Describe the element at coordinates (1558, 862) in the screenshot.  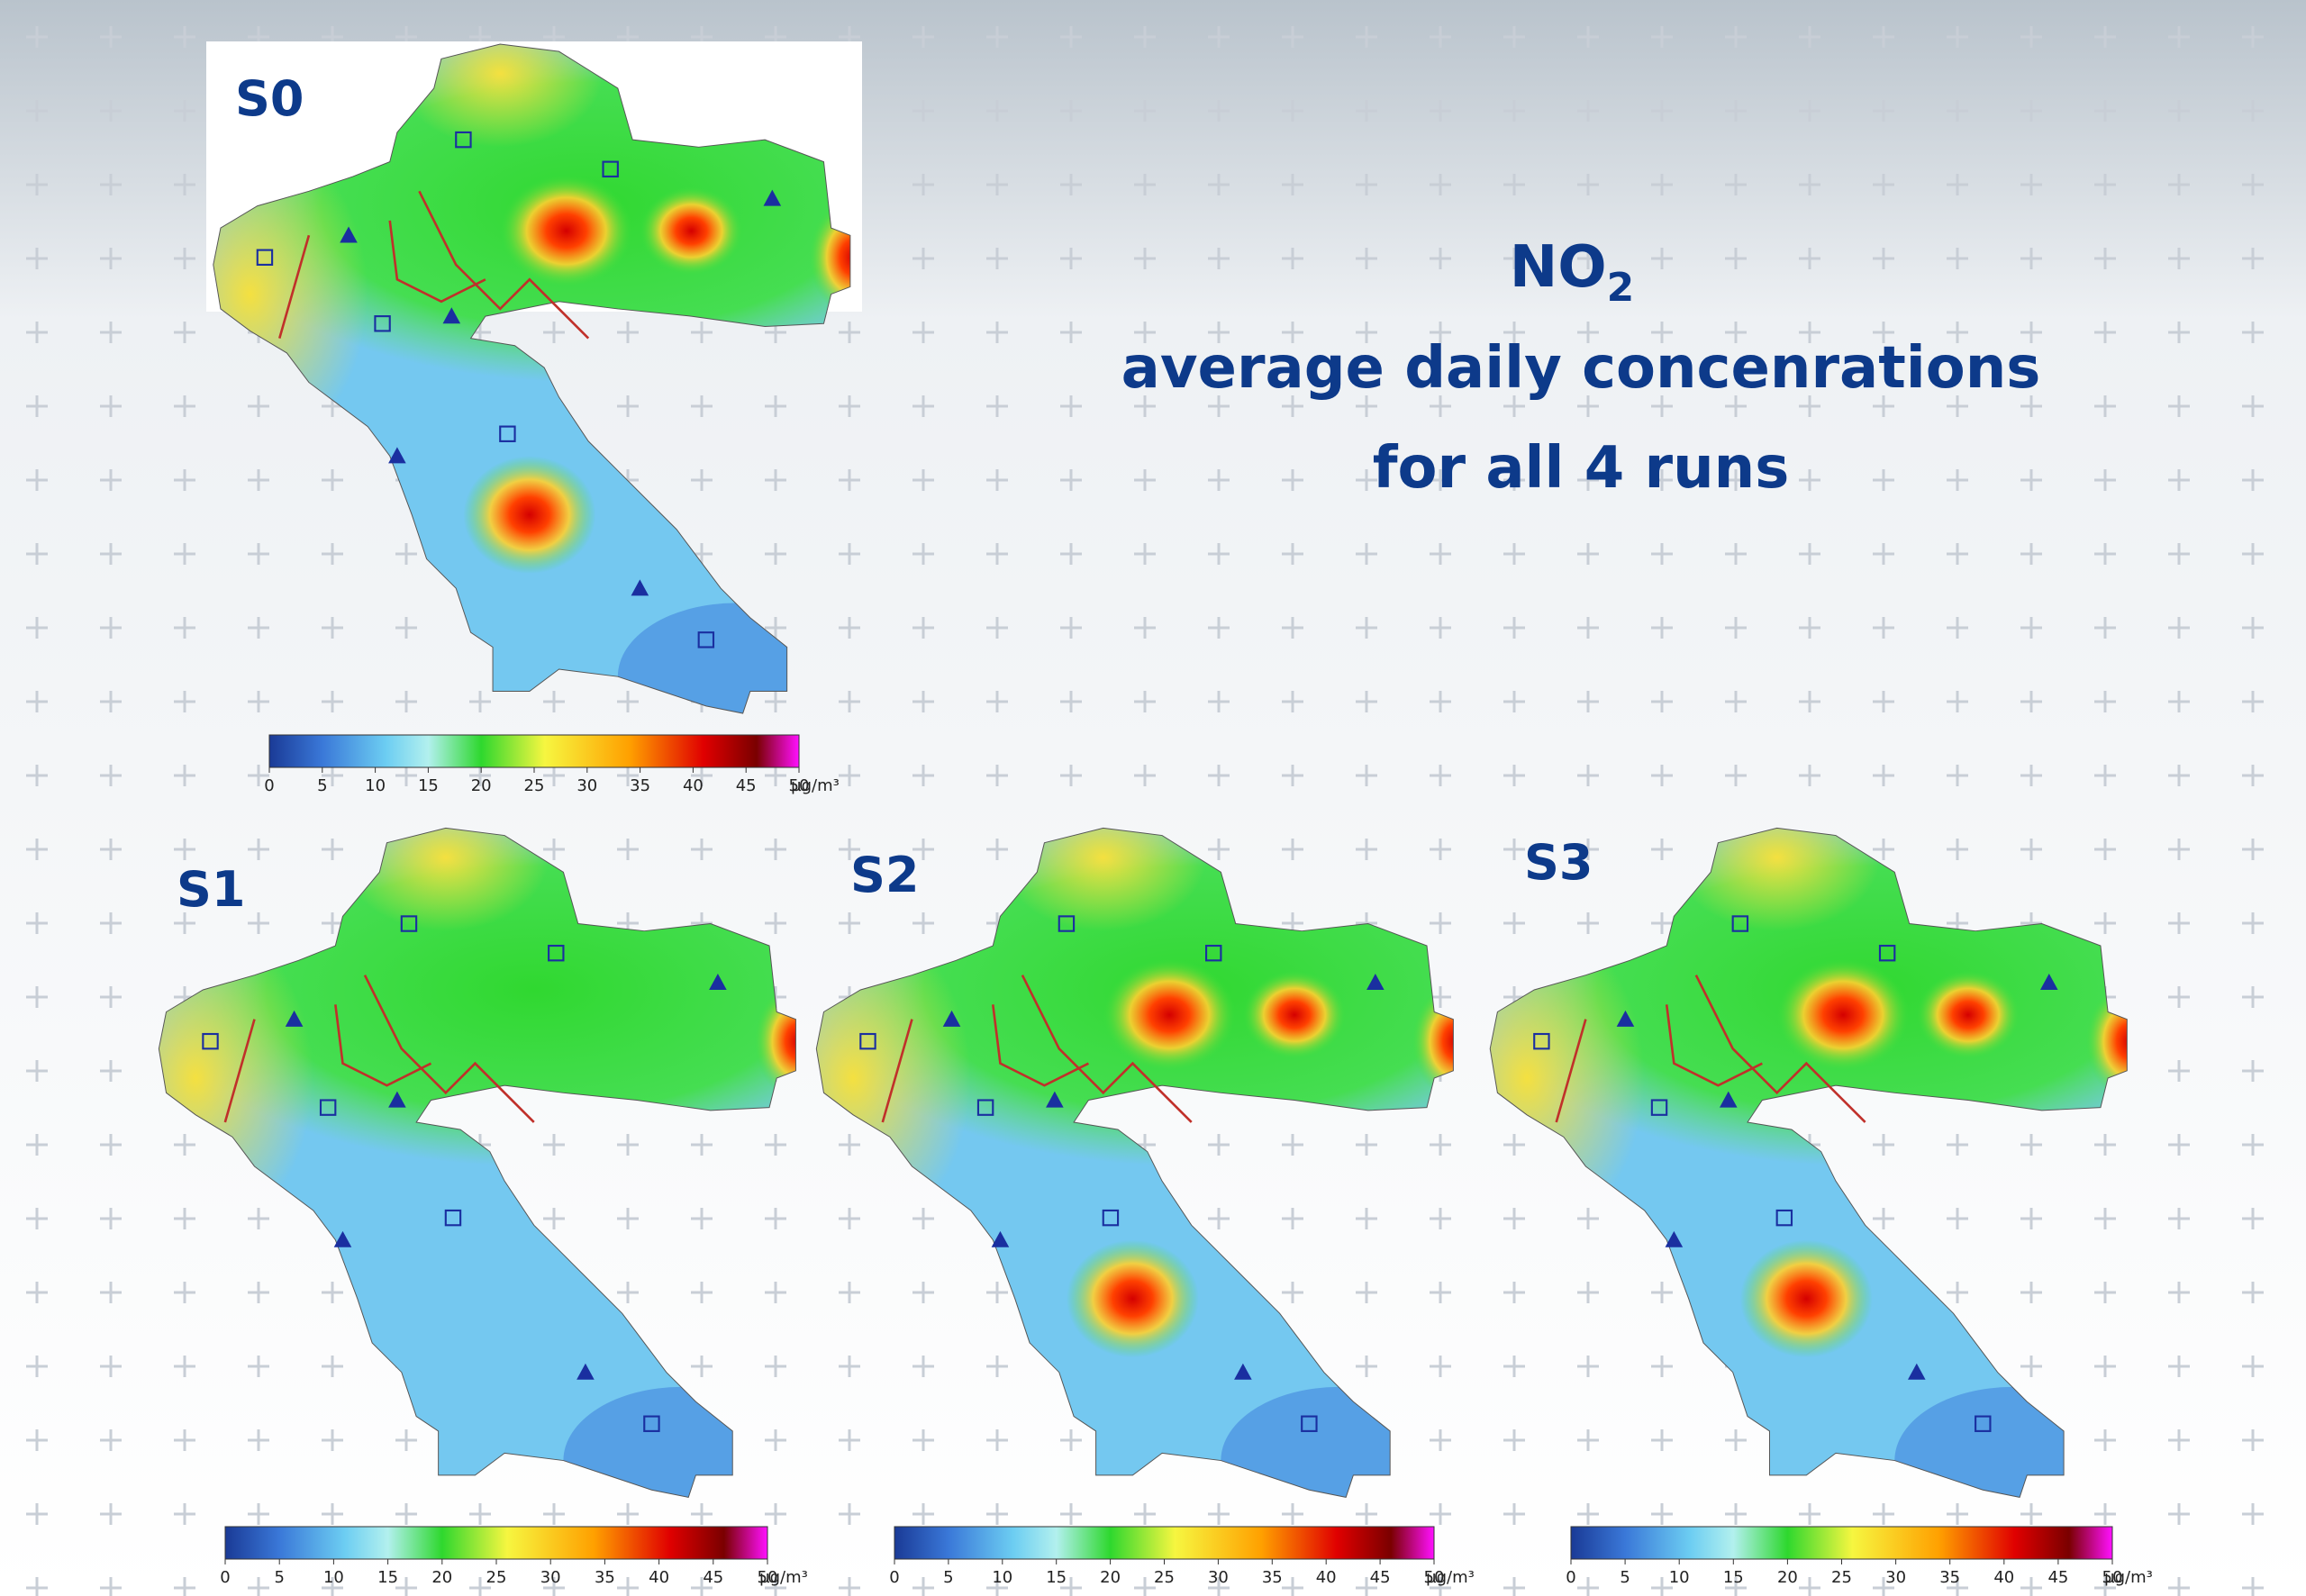
I see `panel-label: S3` at that location.